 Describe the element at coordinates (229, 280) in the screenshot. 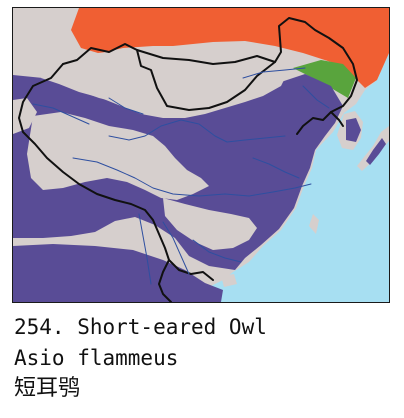

I see `hainan-island` at that location.